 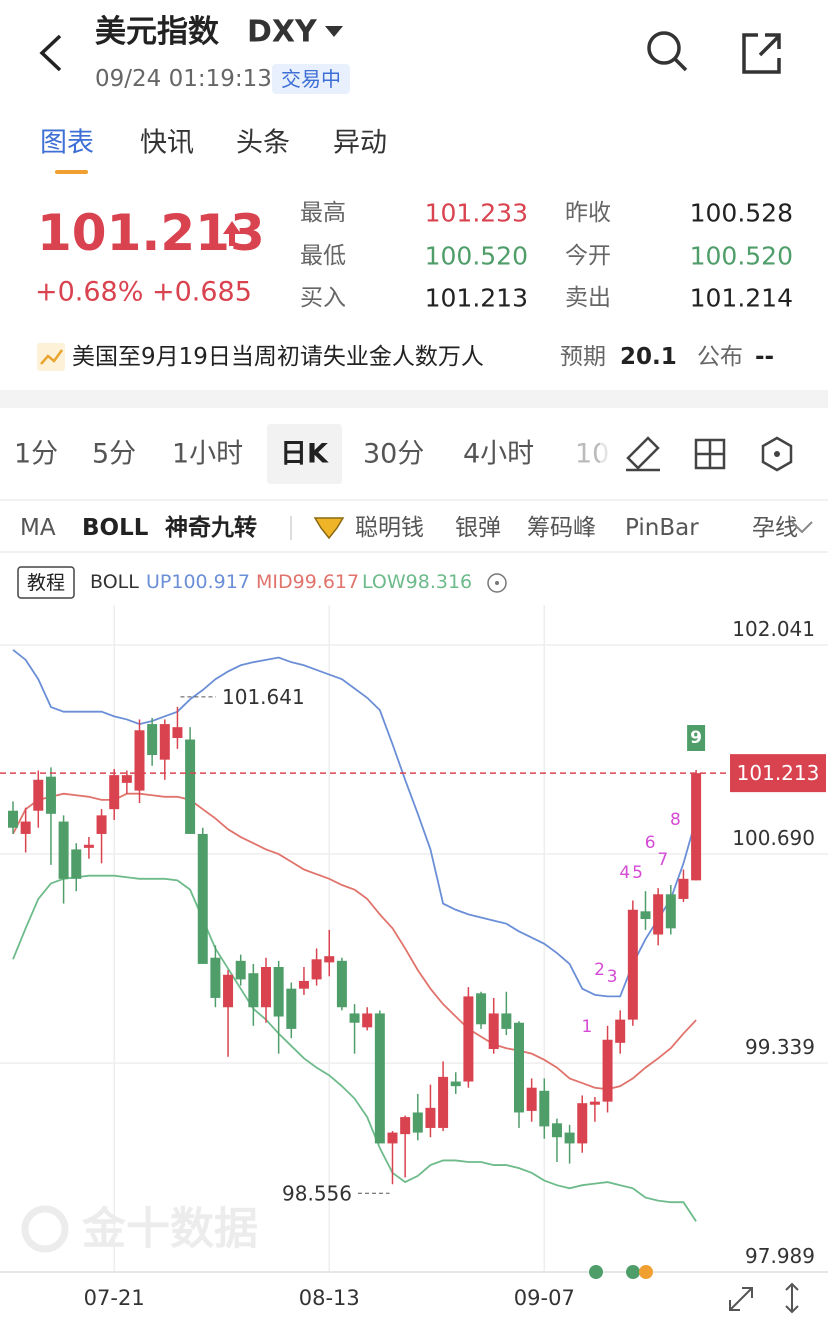 What do you see at coordinates (38, 528) in the screenshot?
I see `indicator-tab: MA` at bounding box center [38, 528].